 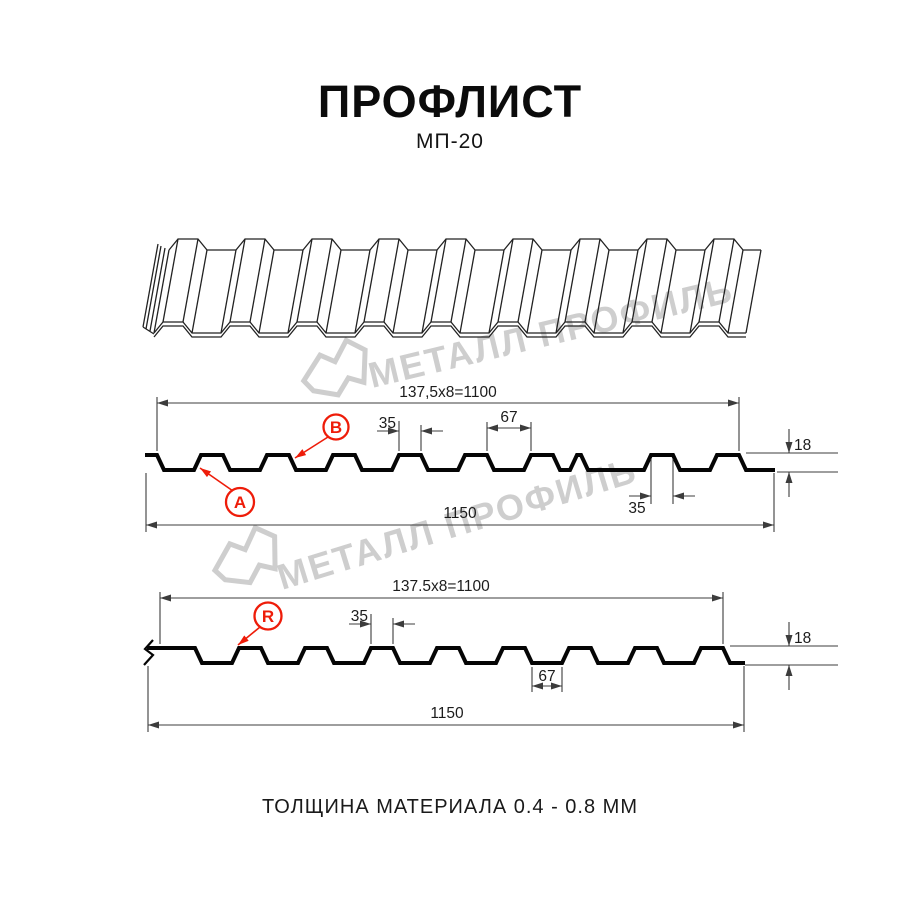 I want to click on page-title: ПРОФЛИСТ, so click(x=450, y=101).